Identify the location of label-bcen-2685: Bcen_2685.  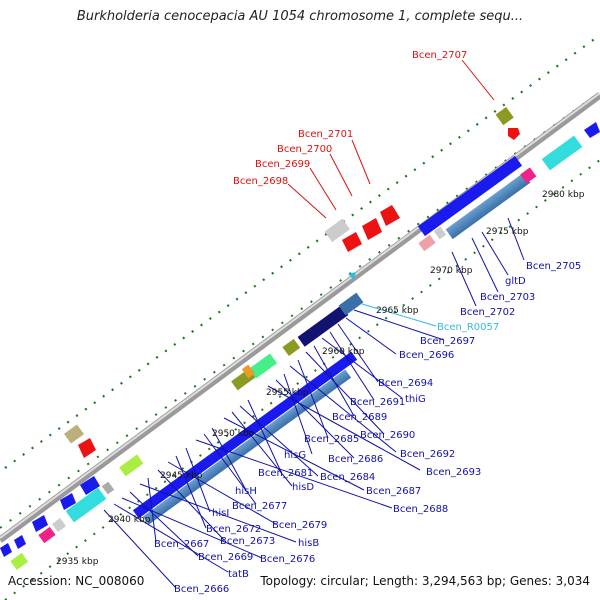
(331, 439).